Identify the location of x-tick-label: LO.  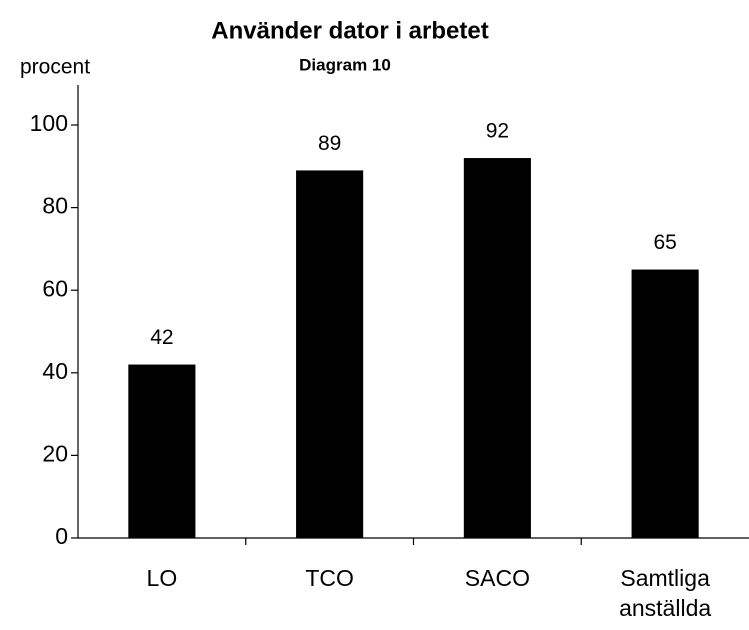
(162, 578).